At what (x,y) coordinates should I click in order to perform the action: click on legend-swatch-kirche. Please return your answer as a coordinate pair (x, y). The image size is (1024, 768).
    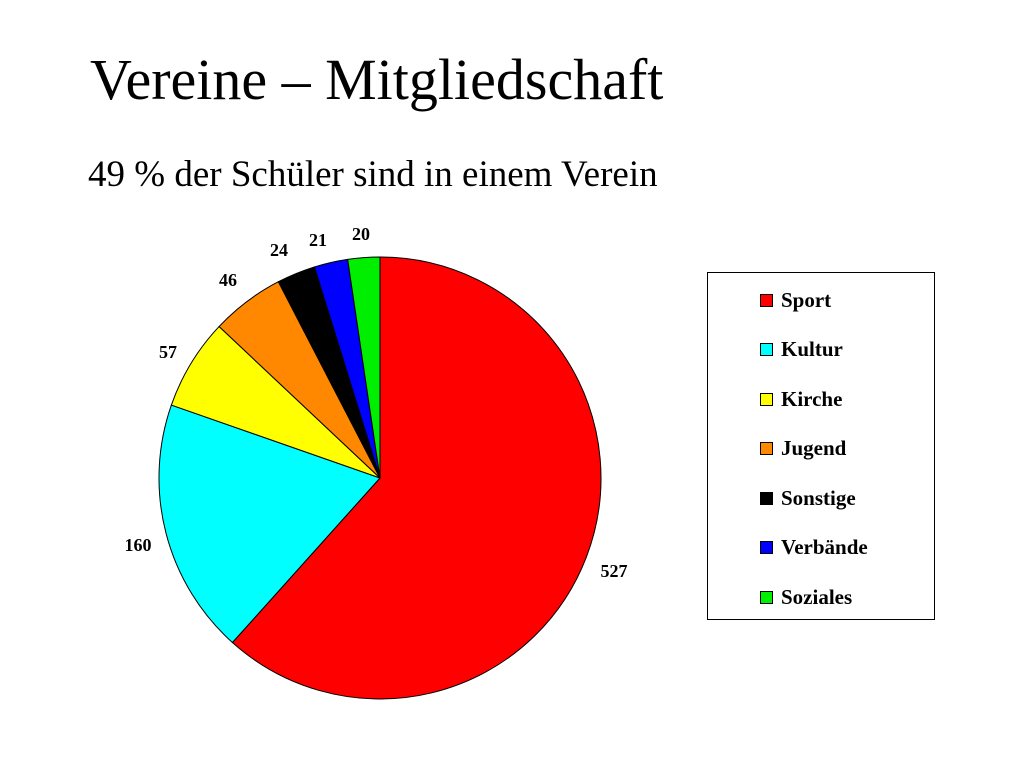
    Looking at the image, I should click on (766, 399).